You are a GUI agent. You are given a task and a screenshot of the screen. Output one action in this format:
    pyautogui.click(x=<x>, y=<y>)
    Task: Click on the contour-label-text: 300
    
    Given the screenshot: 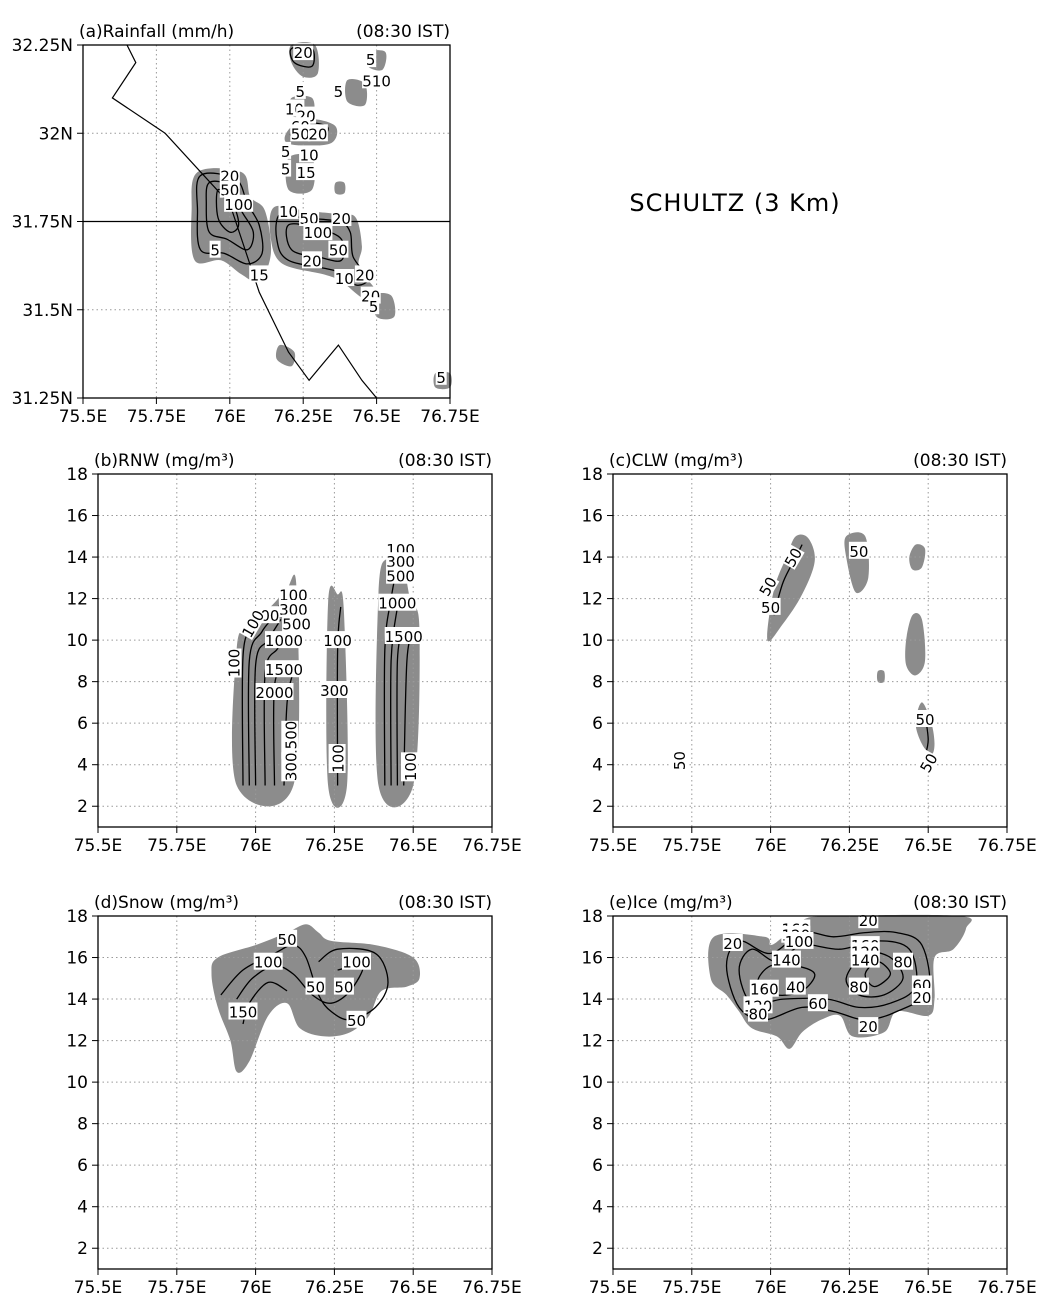 What is the action you would take?
    pyautogui.click(x=334, y=691)
    